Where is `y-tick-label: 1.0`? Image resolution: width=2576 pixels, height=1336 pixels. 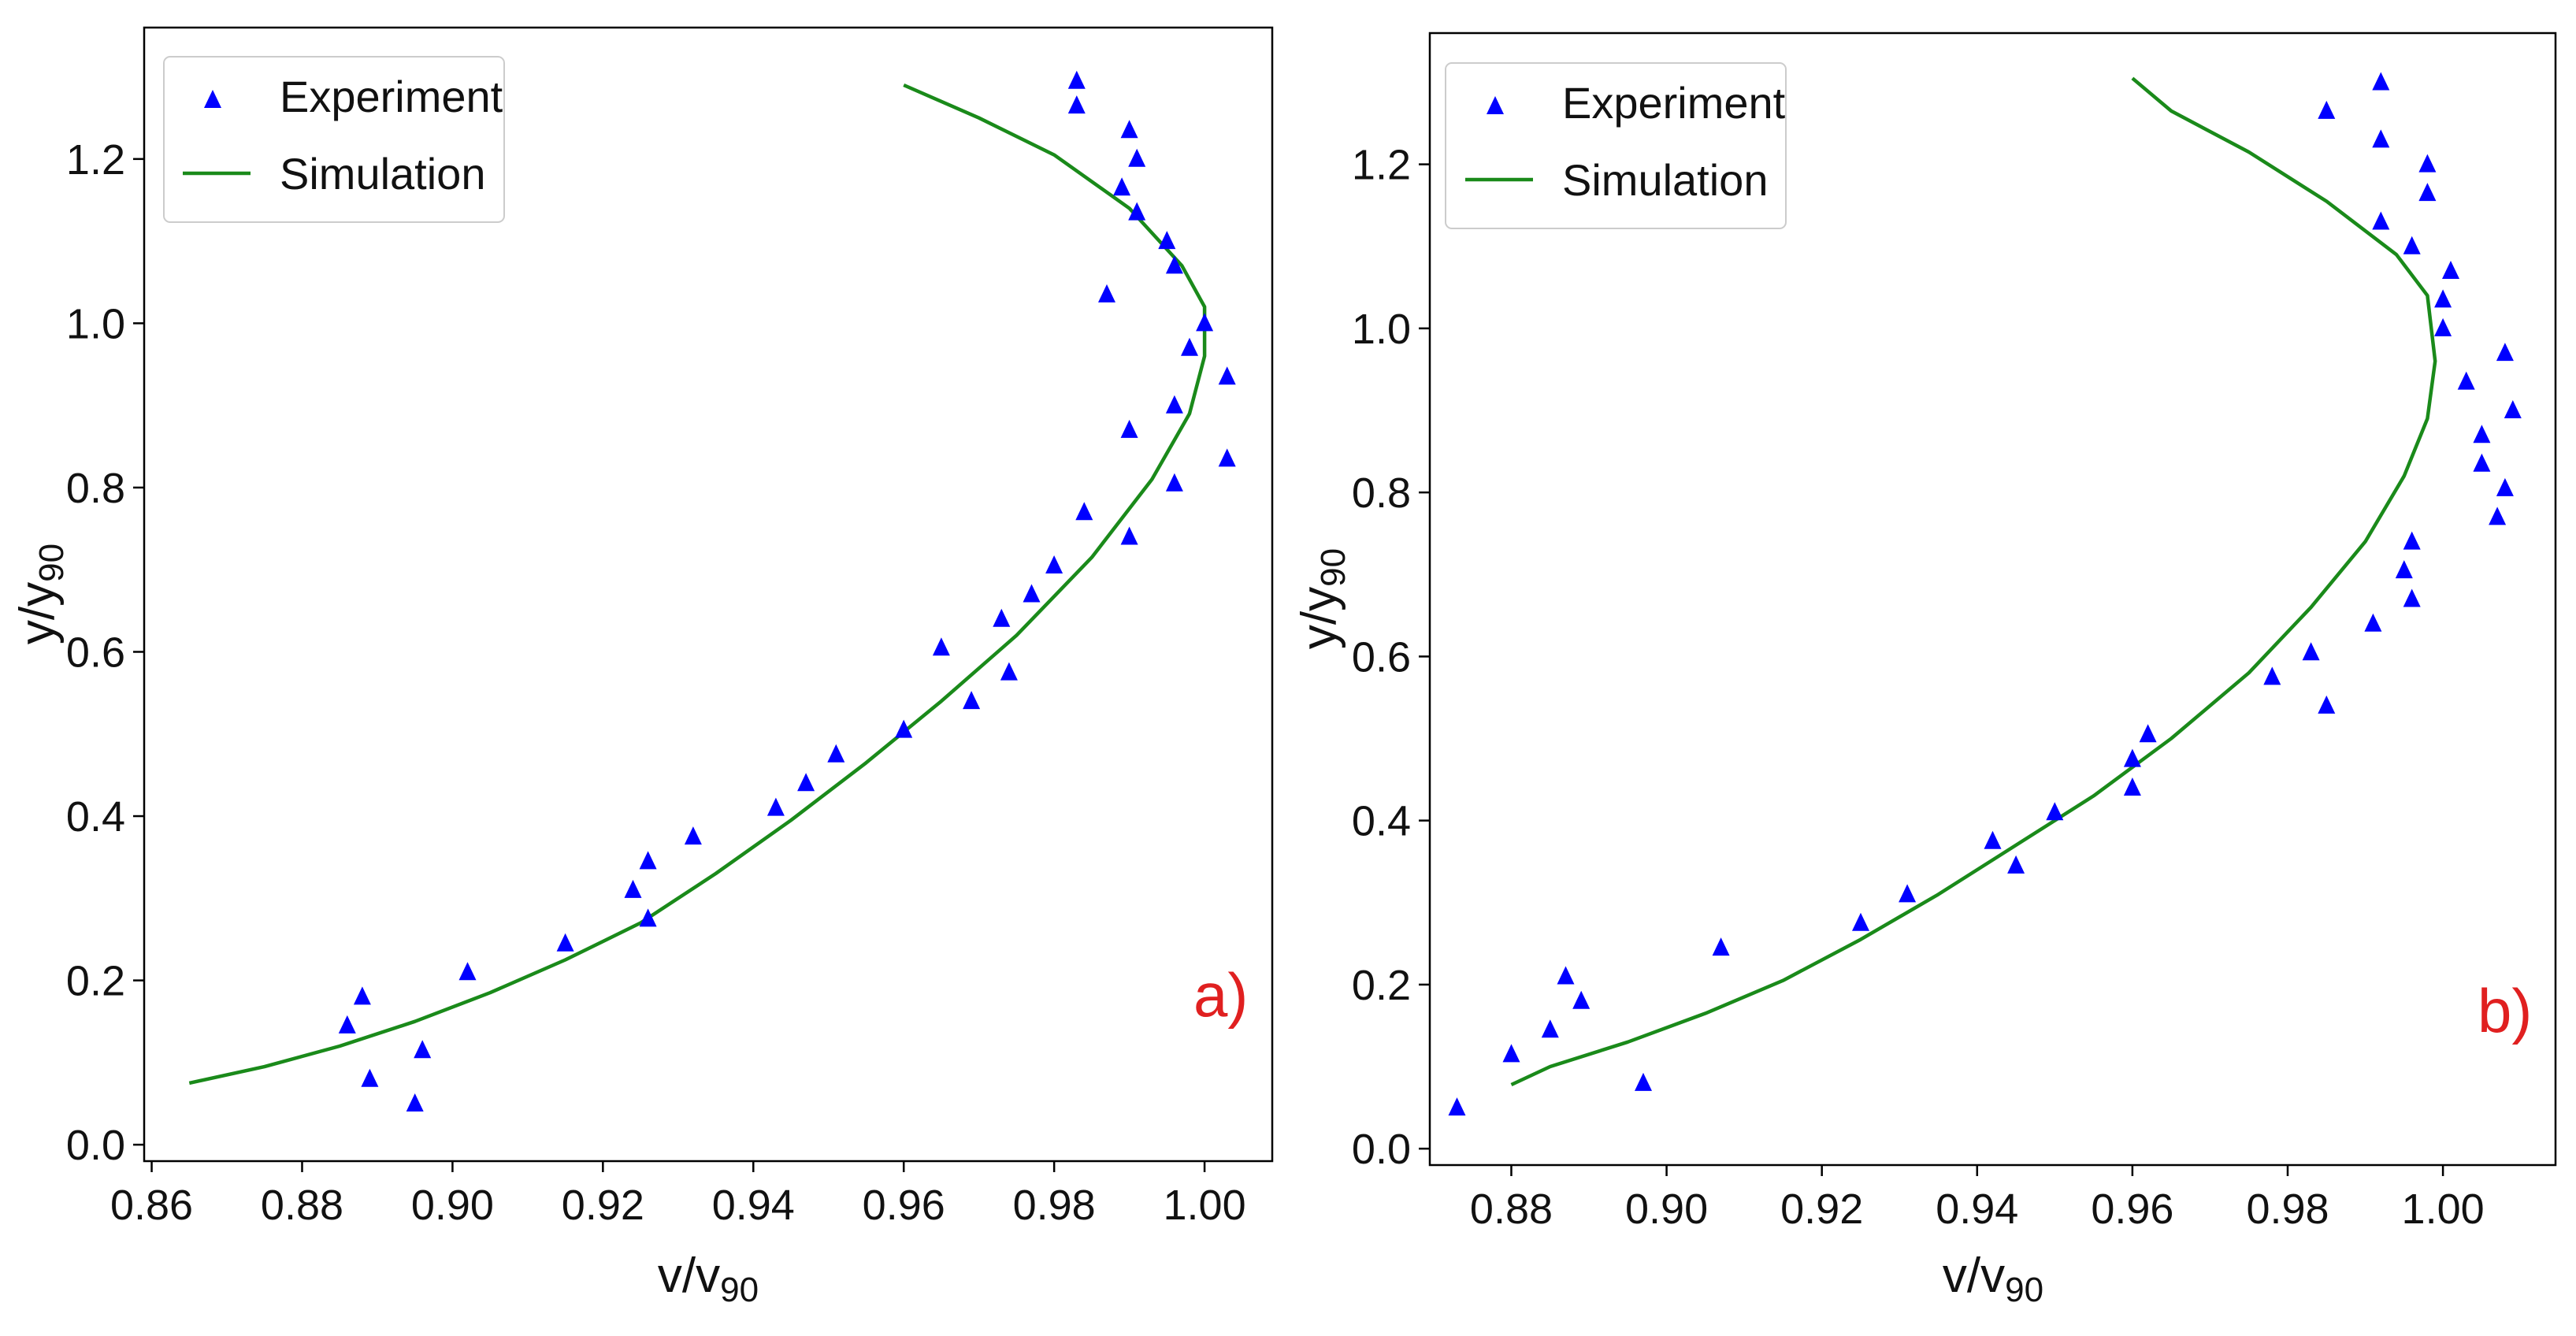 y-tick-label: 1.0 is located at coordinates (1381, 329).